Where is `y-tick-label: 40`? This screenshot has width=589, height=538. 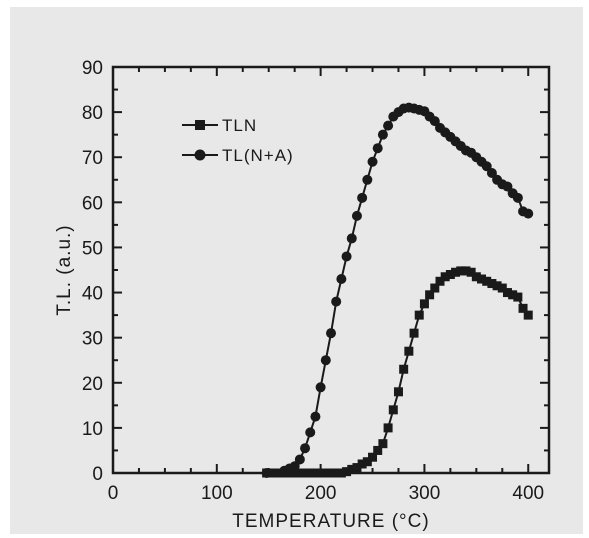
y-tick-label: 40 is located at coordinates (92, 294).